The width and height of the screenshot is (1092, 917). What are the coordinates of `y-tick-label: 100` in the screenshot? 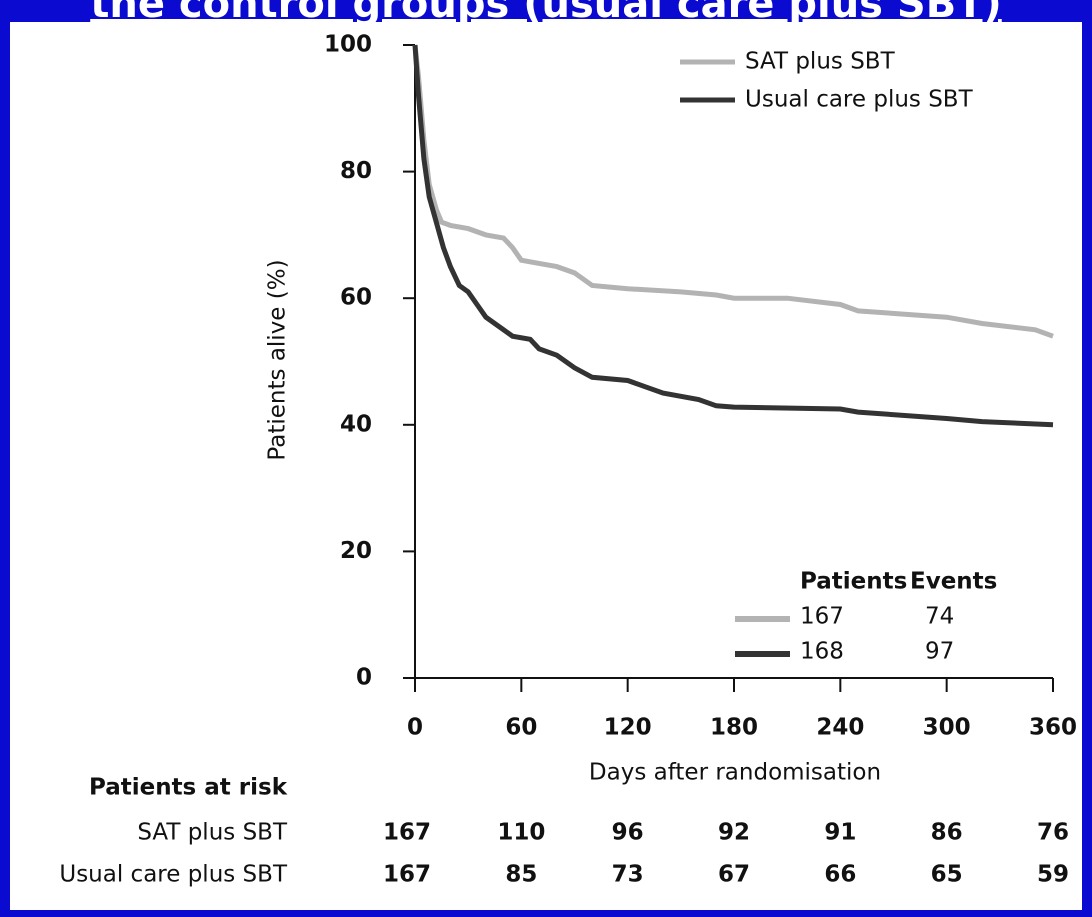 It's located at (348, 45).